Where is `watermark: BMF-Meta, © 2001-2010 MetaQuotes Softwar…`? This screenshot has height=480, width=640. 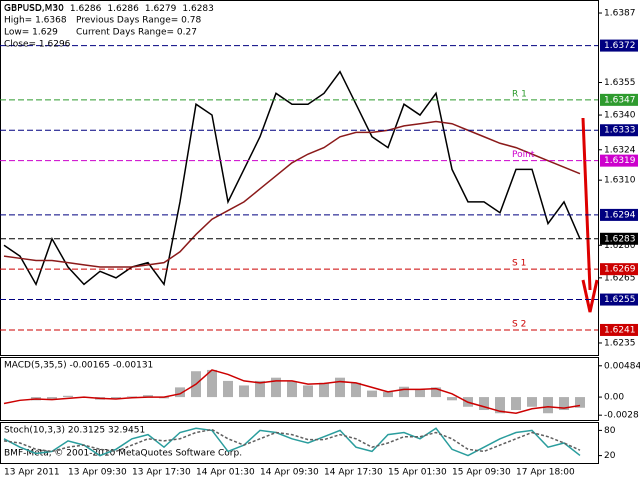 watermark: BMF-Meta, © 2001-2010 MetaQuotes Softwar… is located at coordinates (123, 454).